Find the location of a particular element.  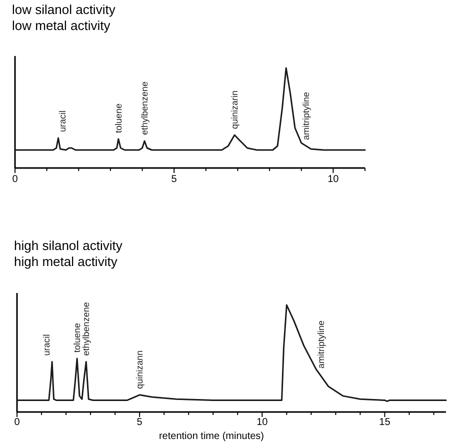

chart-subtitle: low metal activity is located at coordinates (61, 25).